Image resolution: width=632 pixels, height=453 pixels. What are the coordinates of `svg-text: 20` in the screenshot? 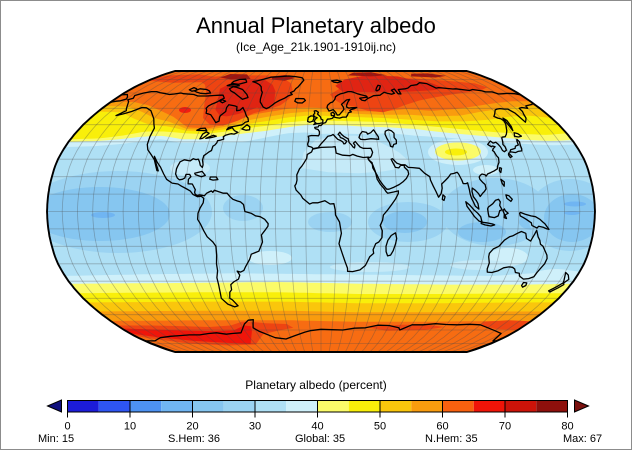 It's located at (192, 427).